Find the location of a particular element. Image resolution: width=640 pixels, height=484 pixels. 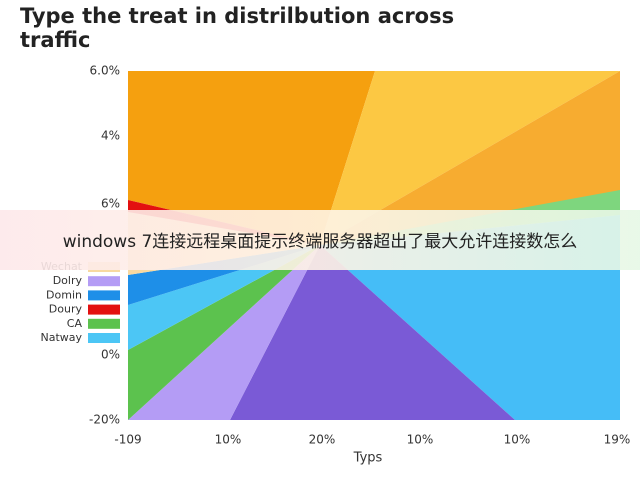

banner-text: windows 7连接远程桌面提示终端服务器超出了最大允许连接数怎么 is located at coordinates (320, 242).